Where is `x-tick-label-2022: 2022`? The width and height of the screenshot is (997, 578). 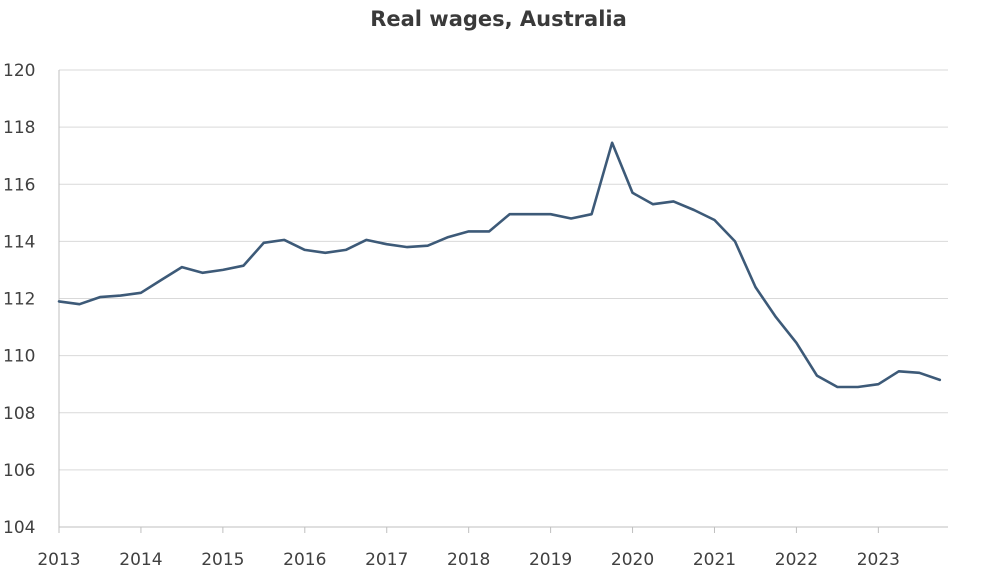
x-tick-label-2022: 2022 is located at coordinates (796, 560).